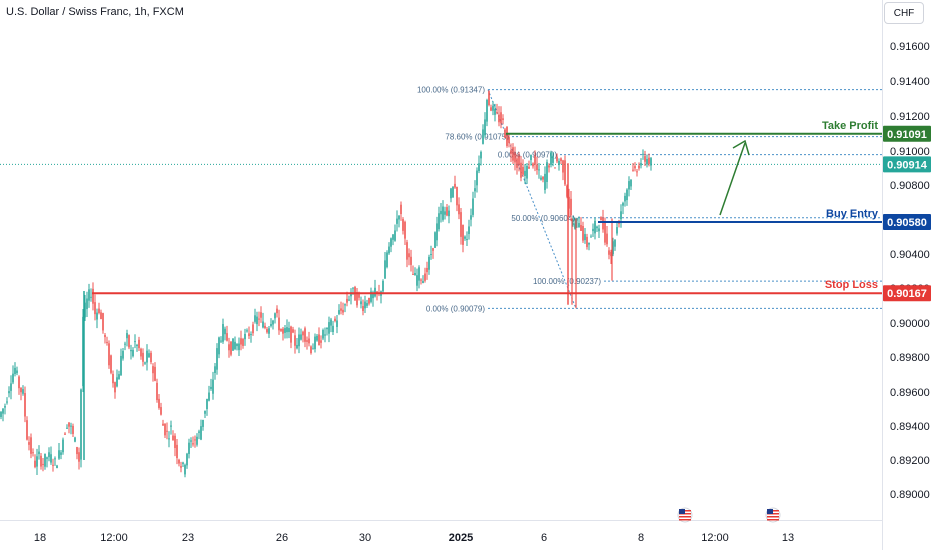  I want to click on fib-level-label: 100.00% (0.90237), so click(567, 281).